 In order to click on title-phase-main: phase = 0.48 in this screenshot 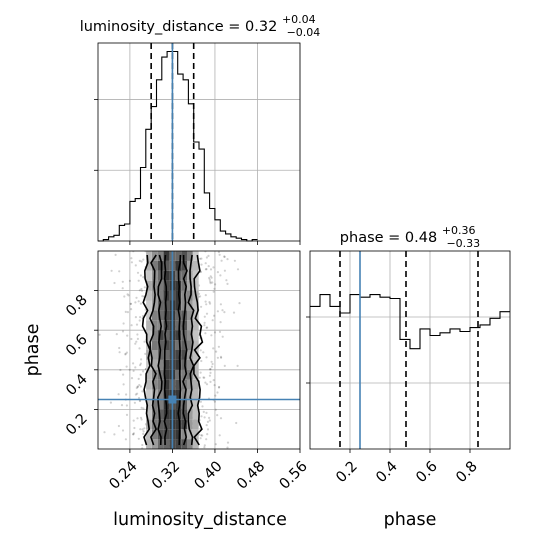, I will do `click(388, 238)`.